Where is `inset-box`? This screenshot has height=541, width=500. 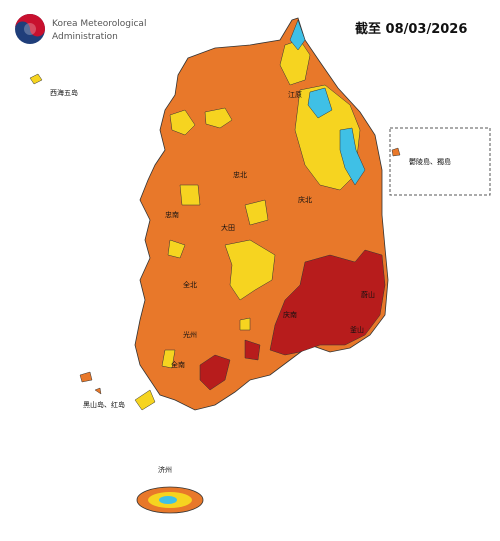
inset-box is located at coordinates (440, 161).